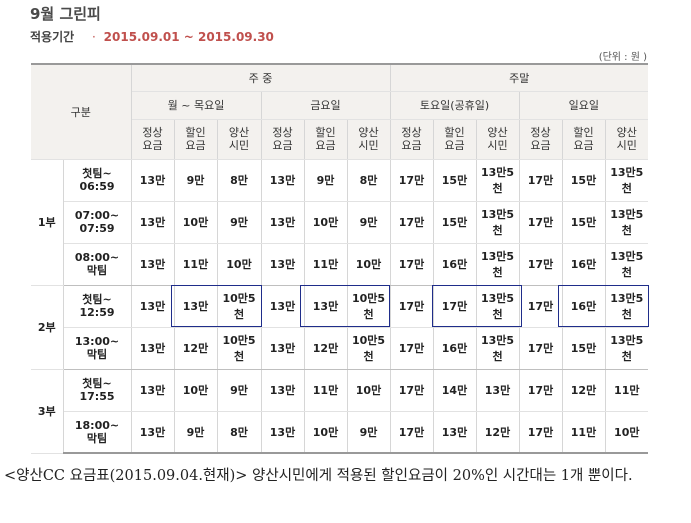 The image size is (691, 523). I want to click on page-title: 9월 그린피, so click(65, 14).